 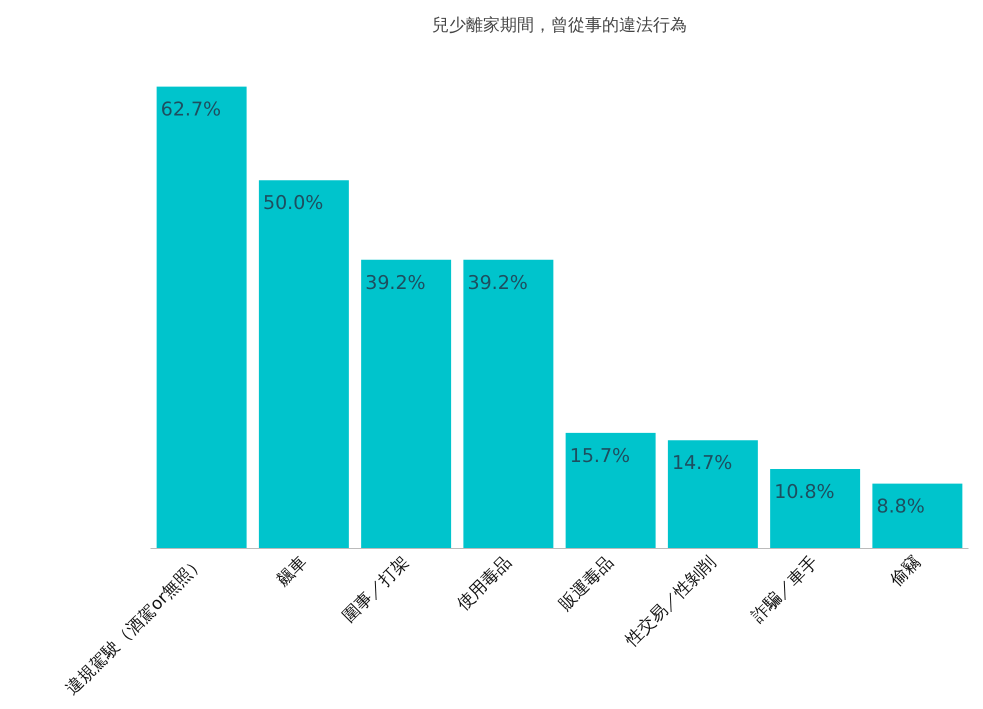 I want to click on x-tick-label: 飆車, so click(x=291, y=571).